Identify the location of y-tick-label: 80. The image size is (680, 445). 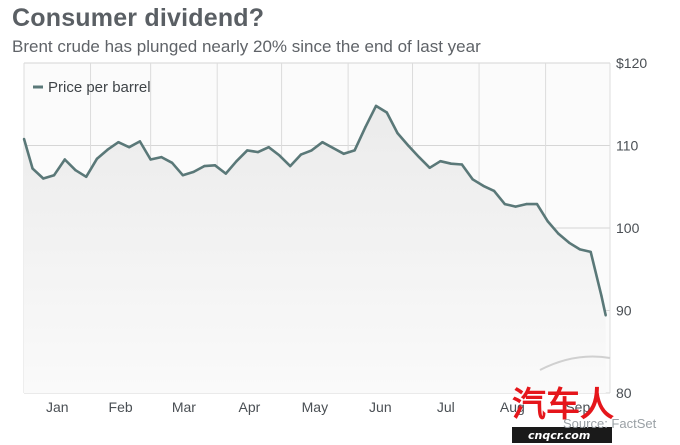
(624, 393).